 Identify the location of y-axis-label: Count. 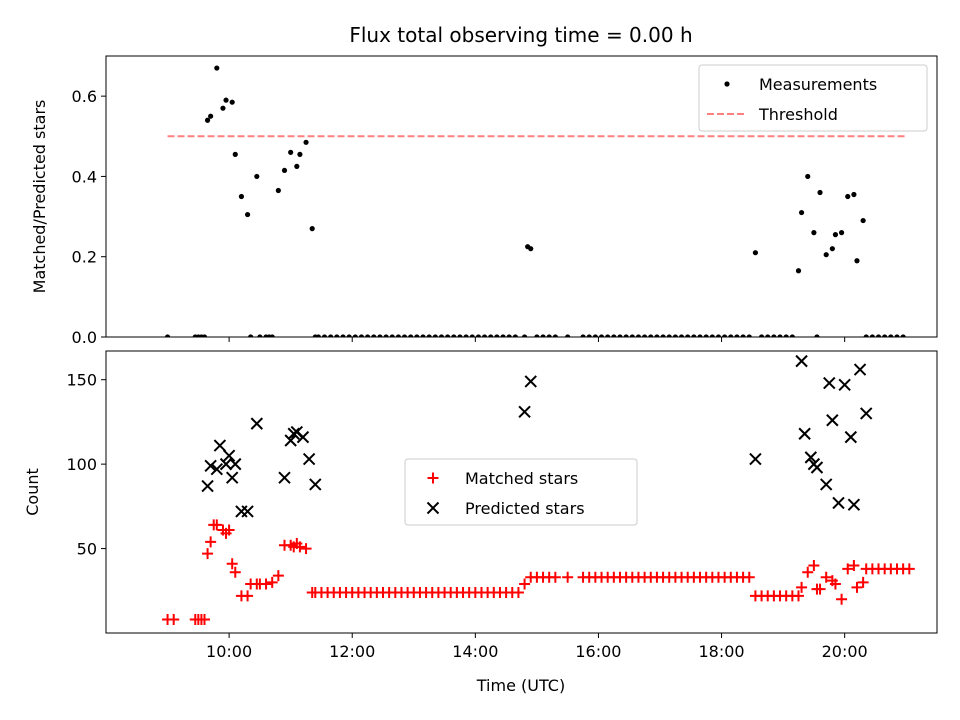
(32, 492).